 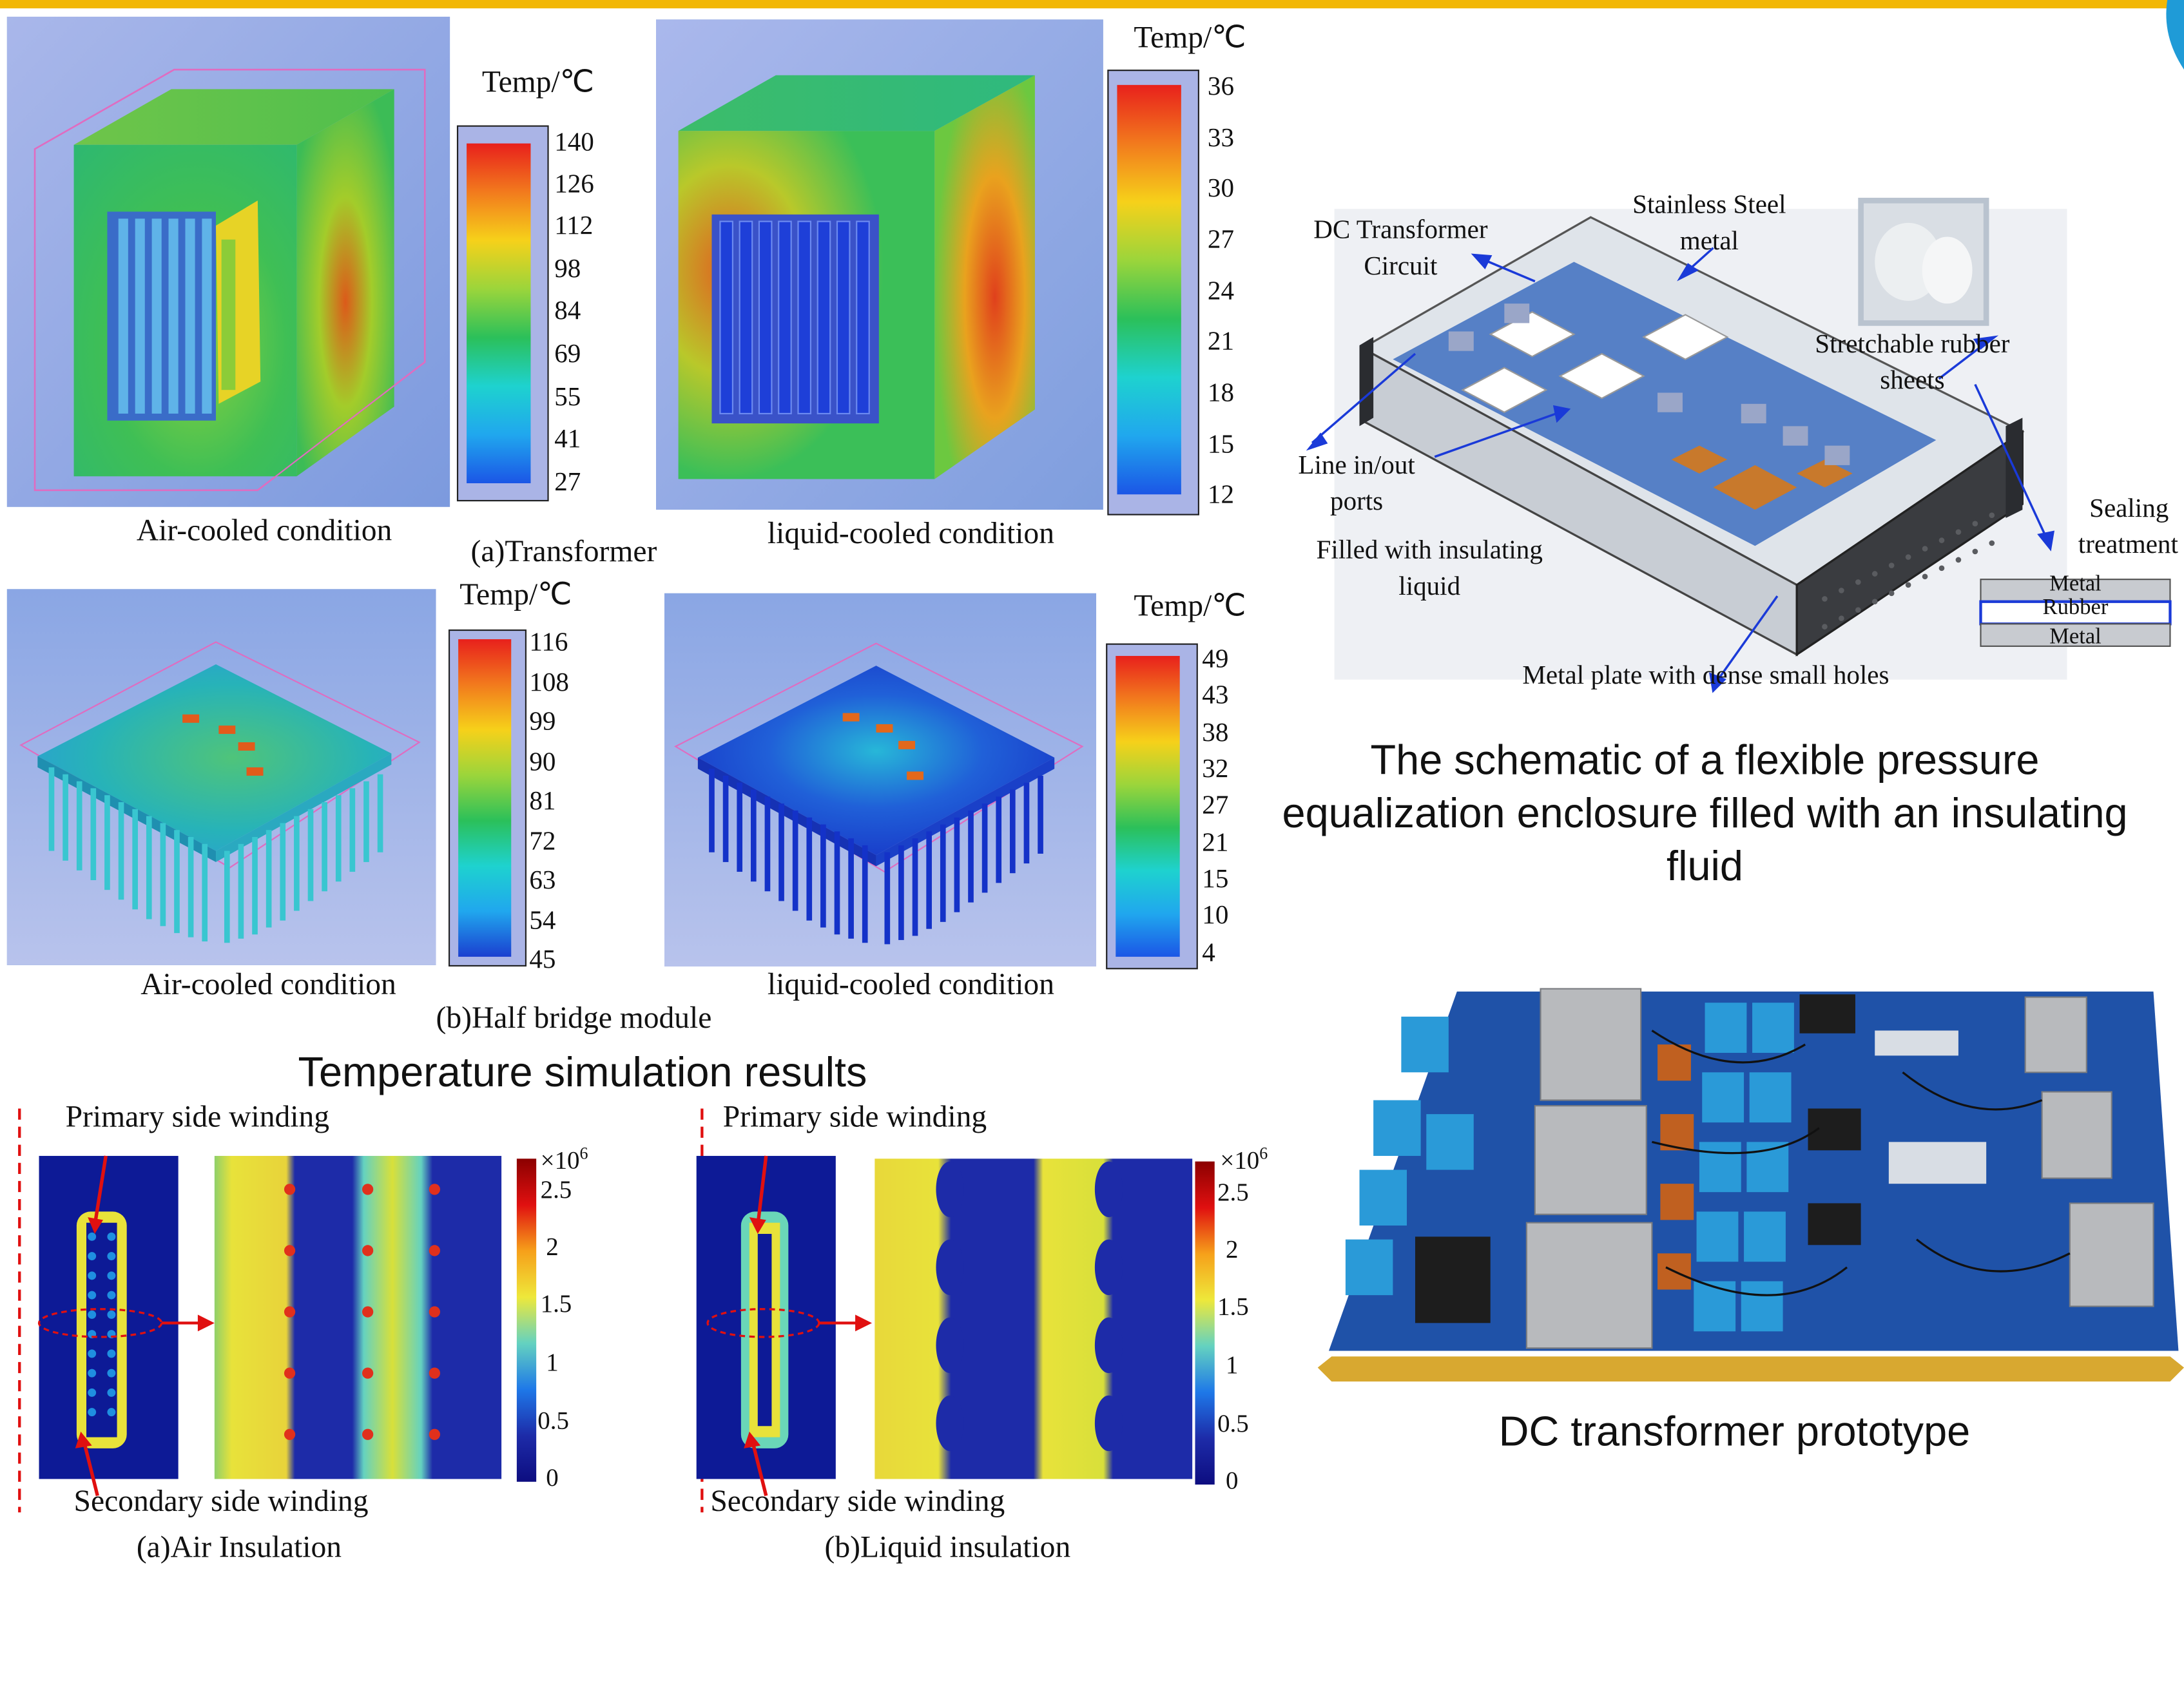 I want to click on halfbridge-liquid-cooled-render, so click(x=880, y=780).